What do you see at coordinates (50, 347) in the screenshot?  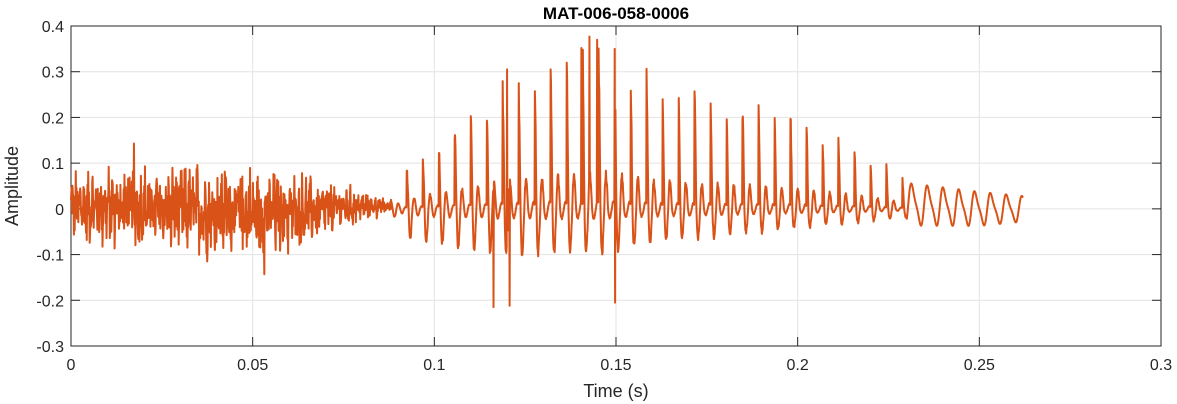 I see `y-tick-label: -0.3` at bounding box center [50, 347].